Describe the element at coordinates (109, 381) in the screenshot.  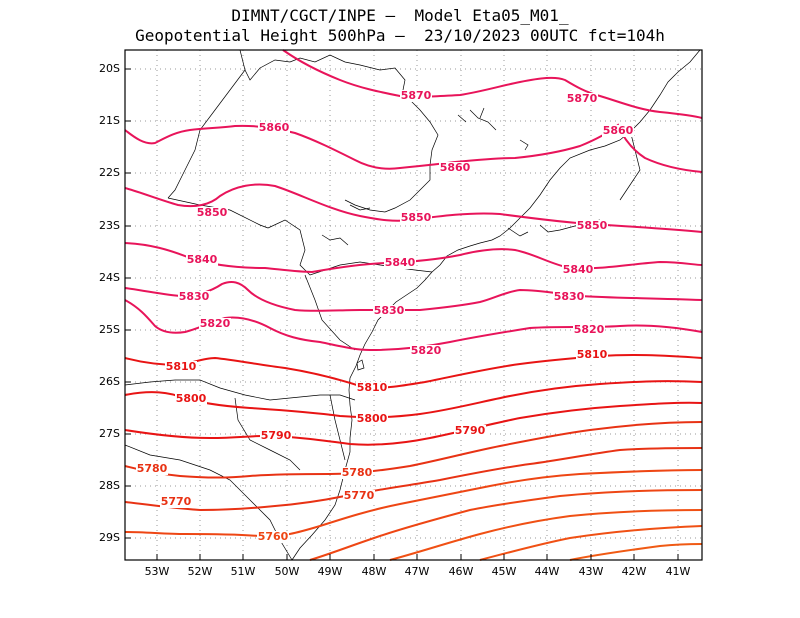
I see `lat-label: 26S` at that location.